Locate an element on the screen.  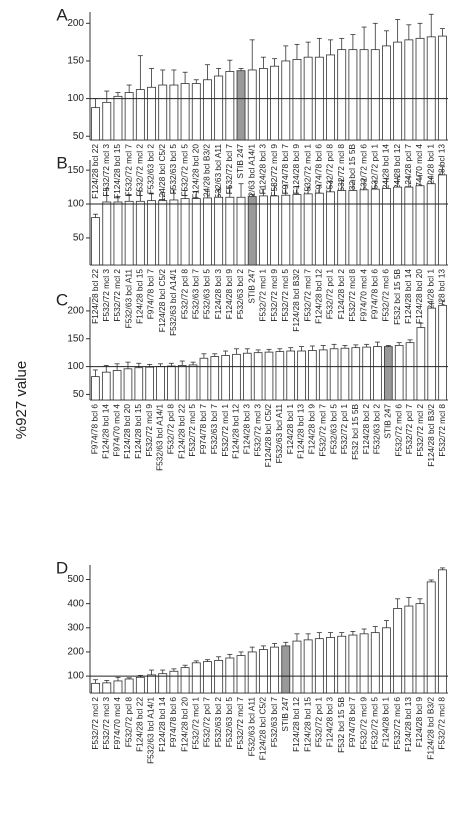
x-tick-label: F532/72 pcl 7 is located at coordinates (207, 722).